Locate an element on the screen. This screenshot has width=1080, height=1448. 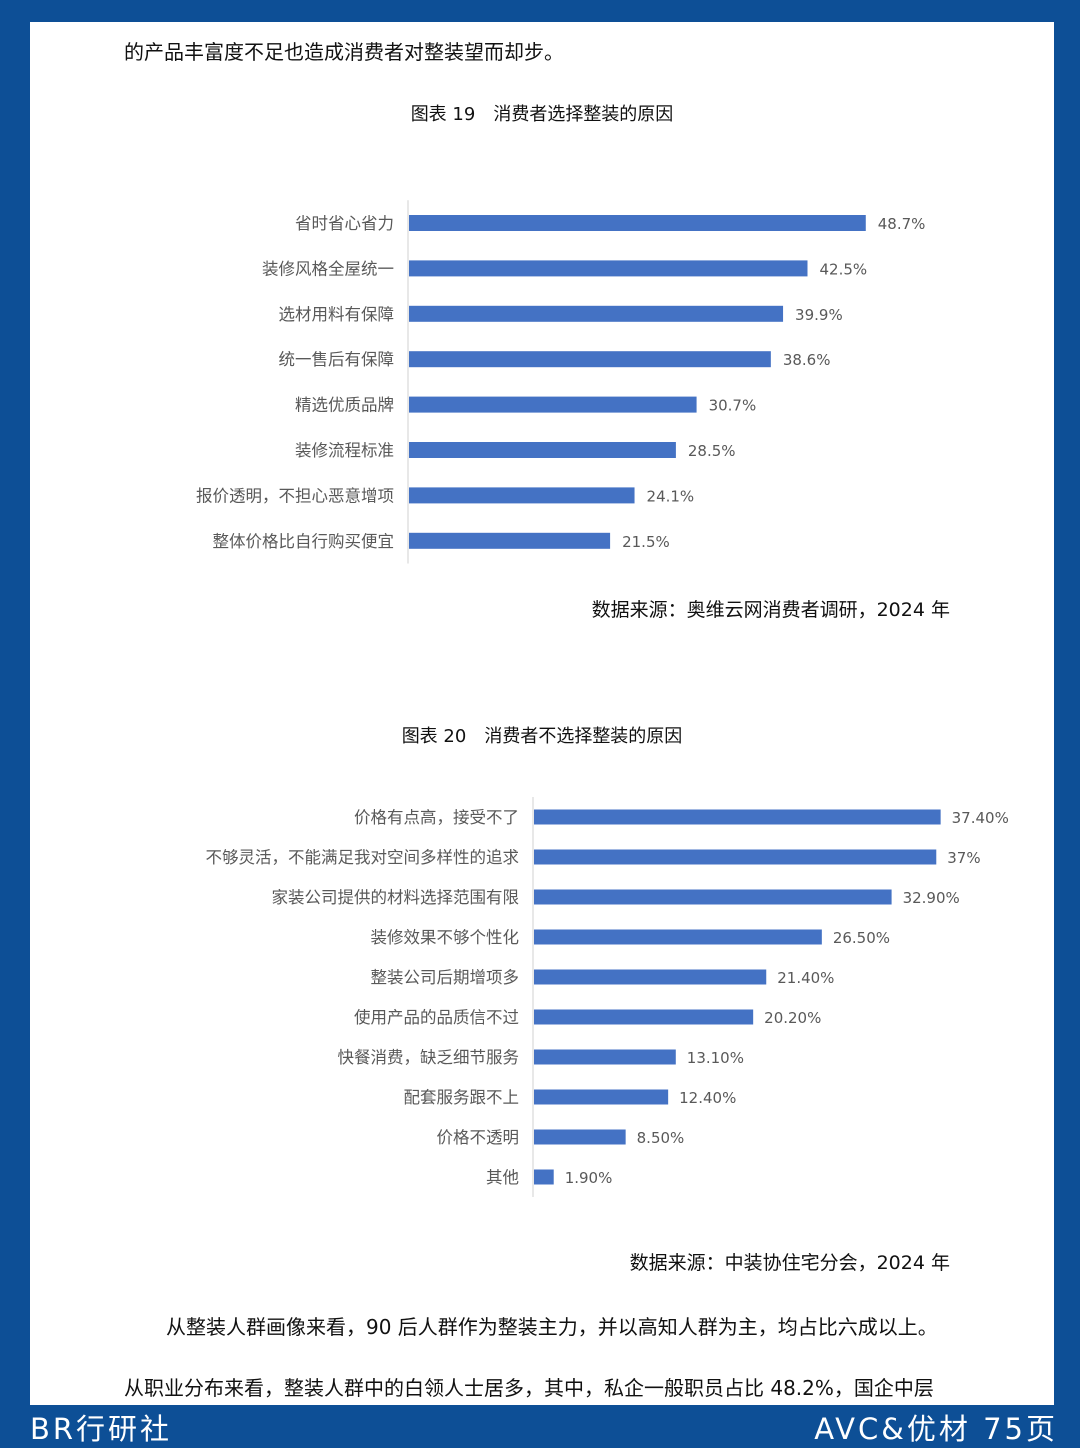
paragraph-profile: 从整装人群画像来看，90 后人群作为整装主力，并以高知人群为主，均占比六成以上。 is located at coordinates (552, 1327).